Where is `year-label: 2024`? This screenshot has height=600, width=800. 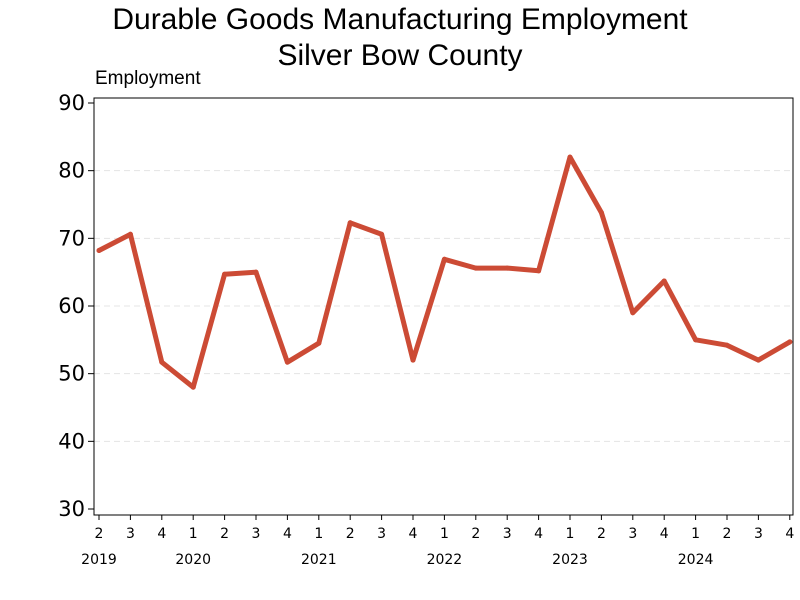
year-label: 2024 is located at coordinates (696, 560).